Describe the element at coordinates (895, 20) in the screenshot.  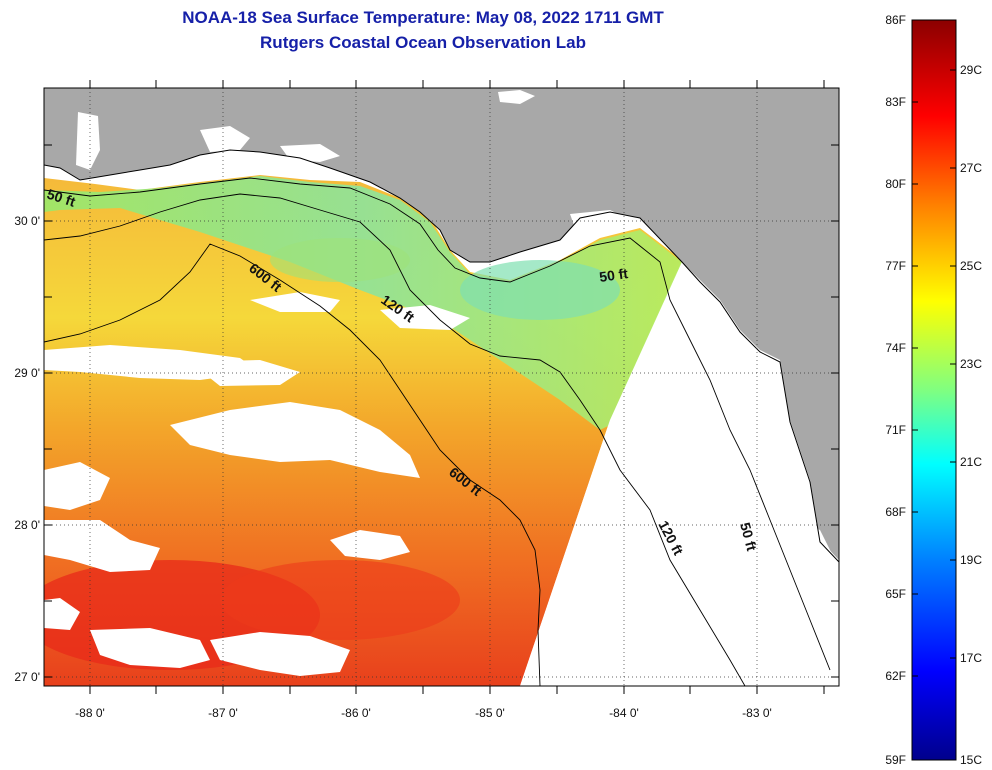
I see `colorbar-f-label: 86F` at that location.